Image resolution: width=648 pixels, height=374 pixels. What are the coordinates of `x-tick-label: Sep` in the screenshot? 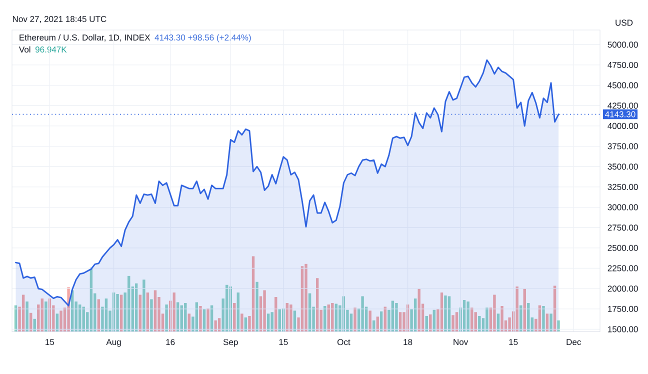 It's located at (230, 343).